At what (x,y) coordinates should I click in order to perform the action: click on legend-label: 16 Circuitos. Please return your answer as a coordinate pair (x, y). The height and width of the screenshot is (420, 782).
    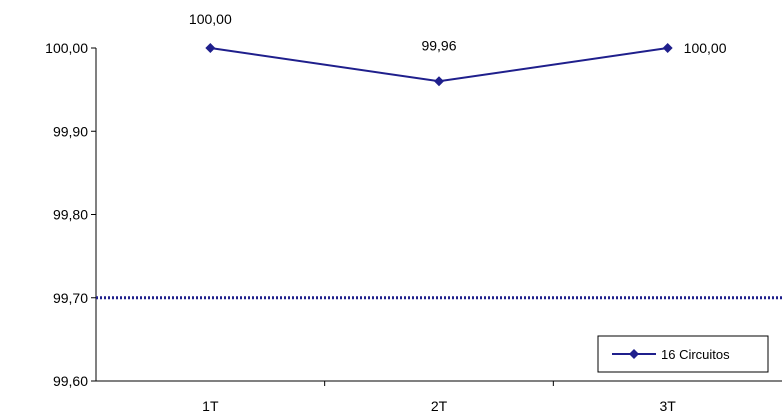
    Looking at the image, I should click on (695, 354).